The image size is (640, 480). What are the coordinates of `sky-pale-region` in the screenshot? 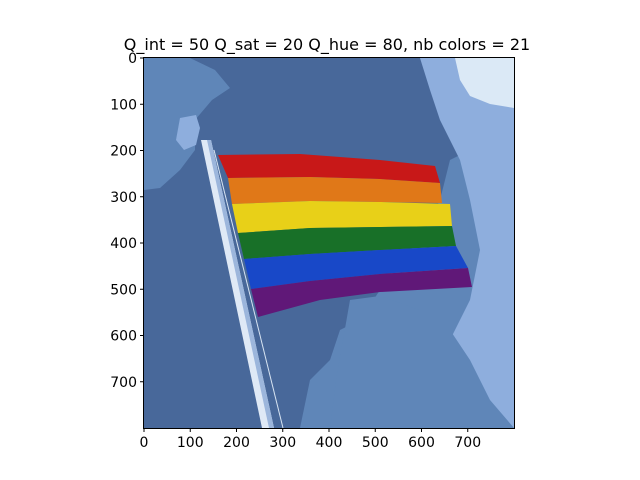 It's located at (484, 83).